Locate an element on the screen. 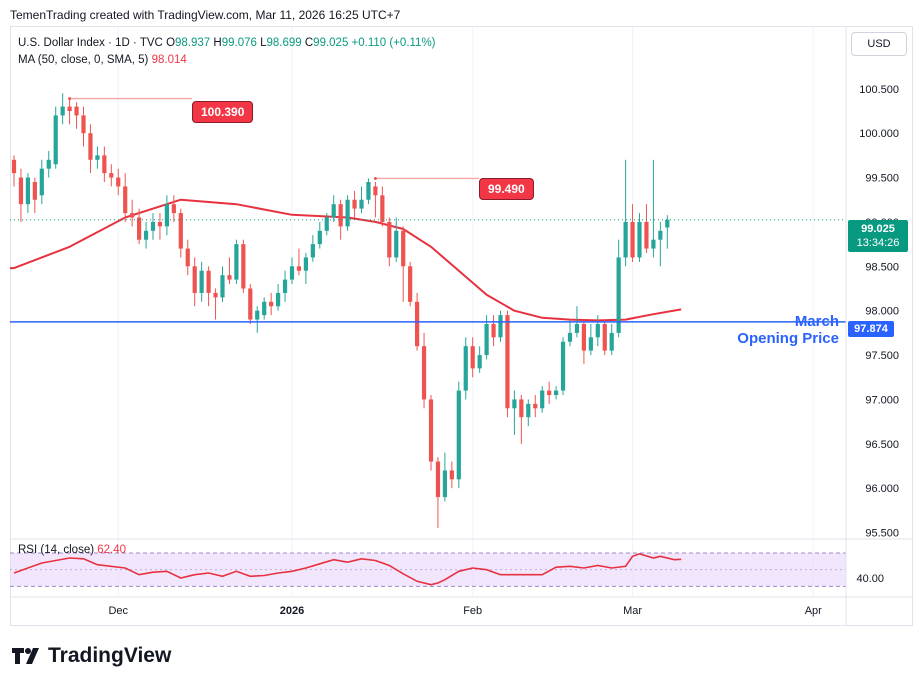 This screenshot has height=685, width=923. y-tick-label: 98.000 is located at coordinates (882, 312).